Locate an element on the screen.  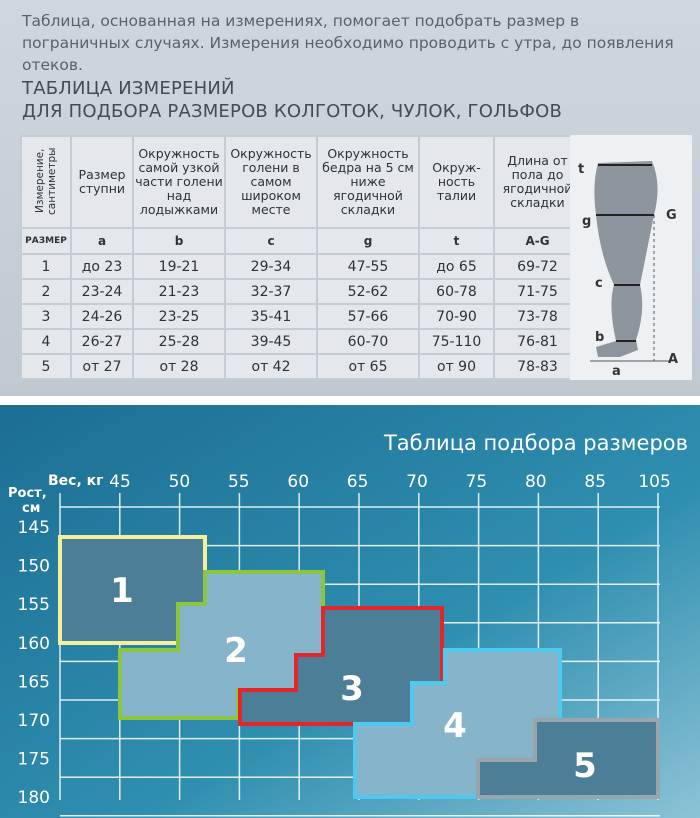
weight-tick: 55 is located at coordinates (239, 482).